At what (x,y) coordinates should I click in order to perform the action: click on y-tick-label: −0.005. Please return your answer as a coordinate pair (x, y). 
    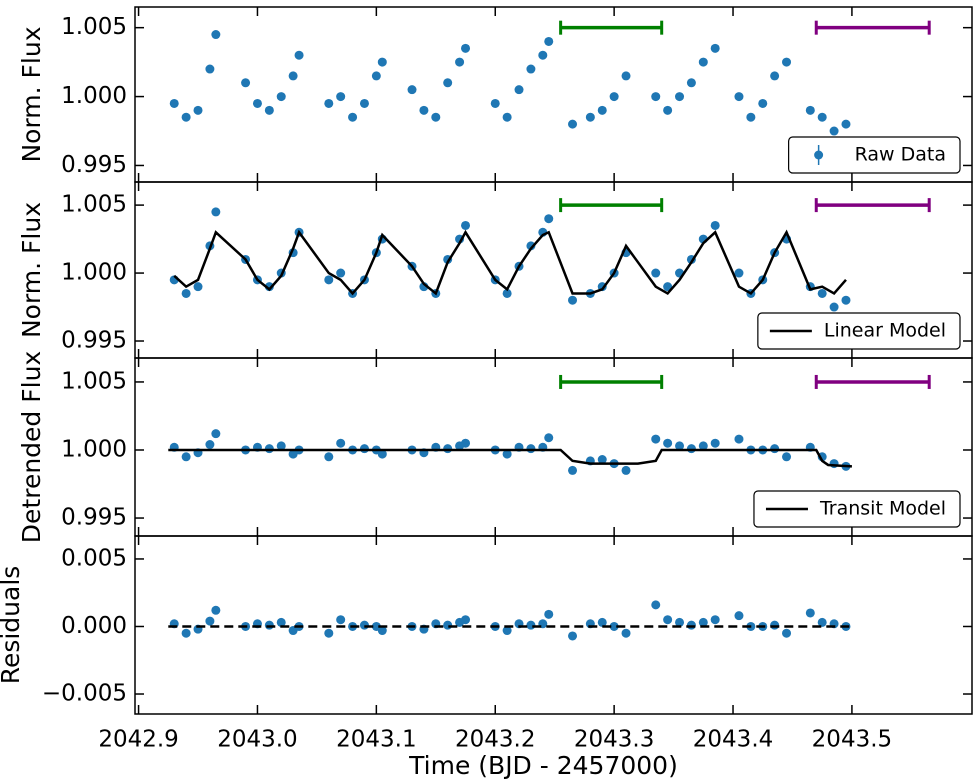
    Looking at the image, I should click on (84, 694).